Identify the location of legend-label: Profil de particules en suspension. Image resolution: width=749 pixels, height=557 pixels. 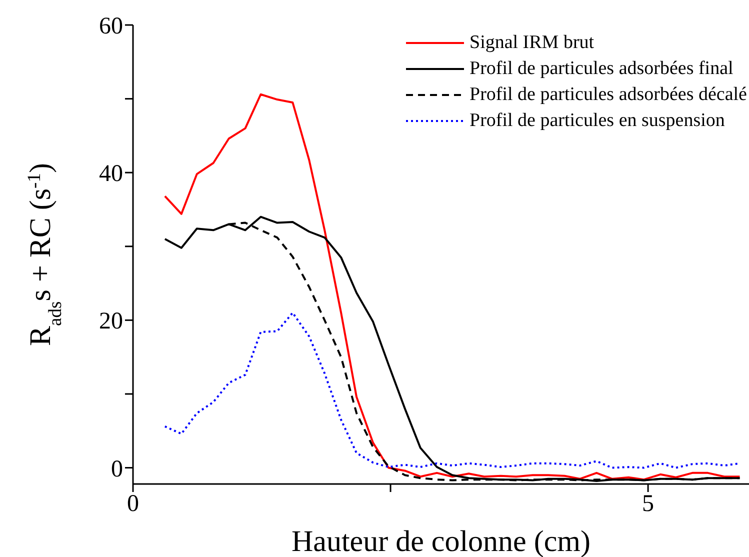
(597, 121).